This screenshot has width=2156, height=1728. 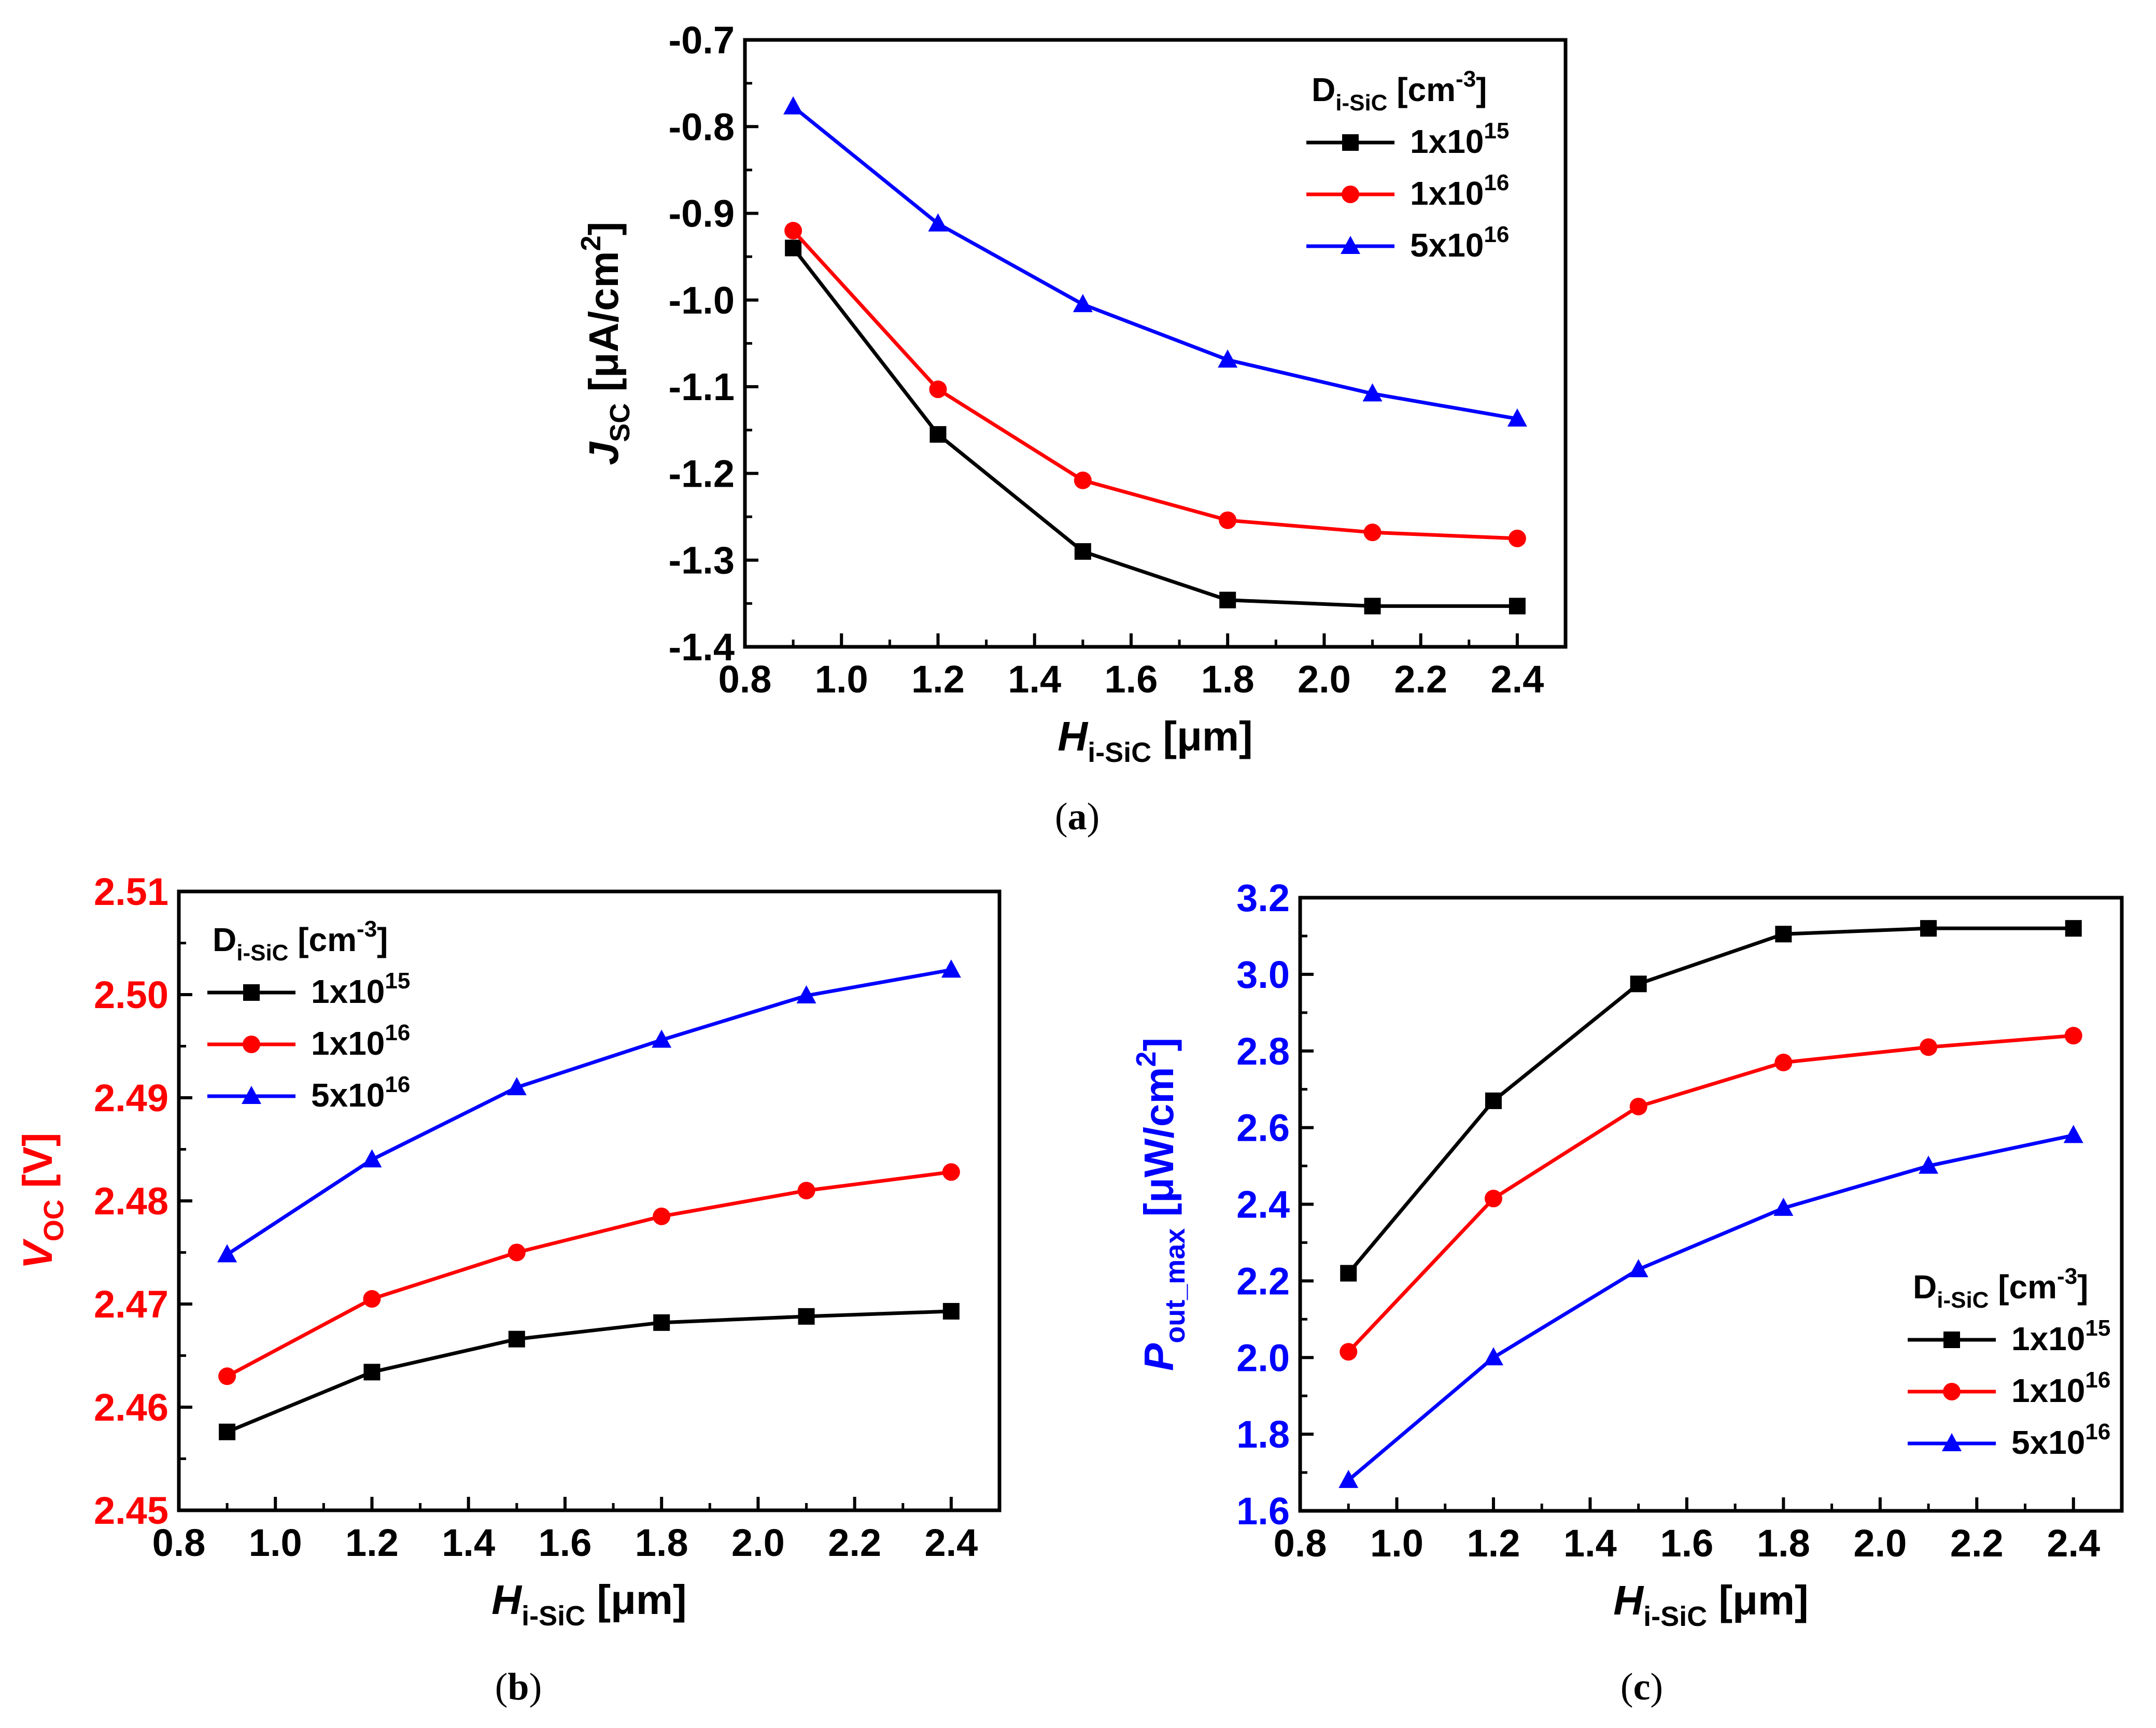 I want to click on x-tick-label: 0.8, so click(x=745, y=679).